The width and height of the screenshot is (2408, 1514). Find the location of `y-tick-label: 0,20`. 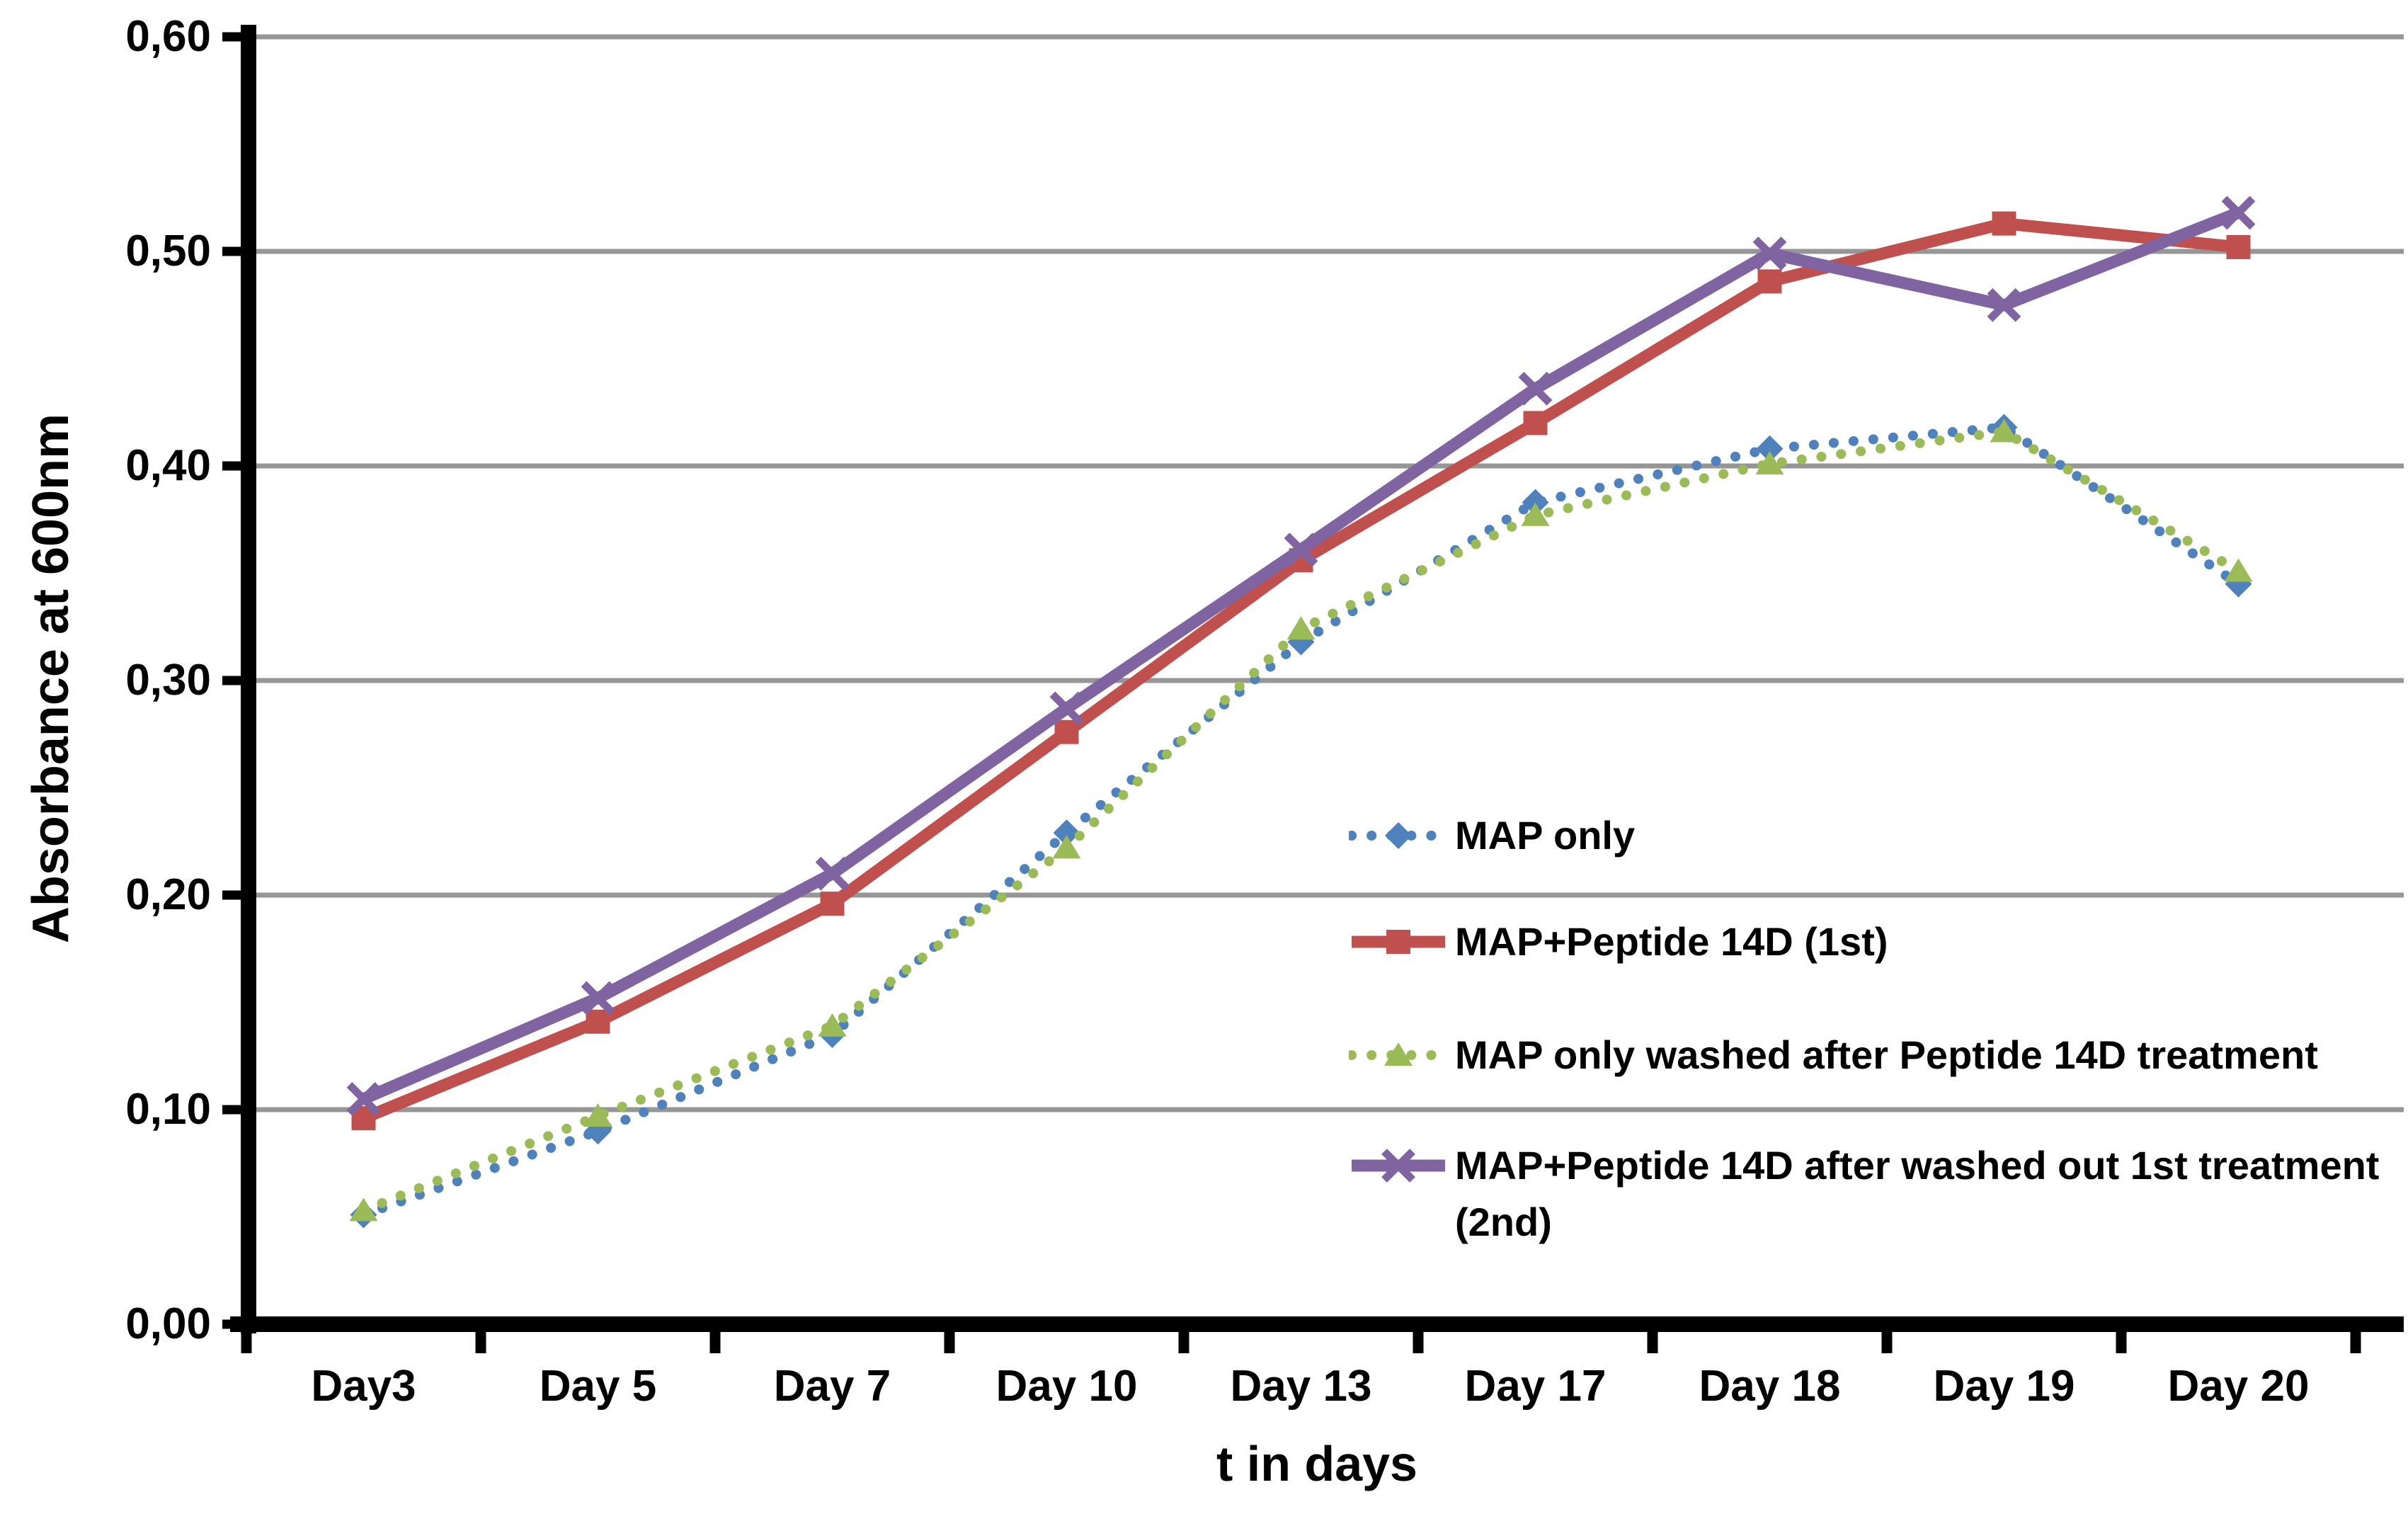

y-tick-label: 0,20 is located at coordinates (168, 894).